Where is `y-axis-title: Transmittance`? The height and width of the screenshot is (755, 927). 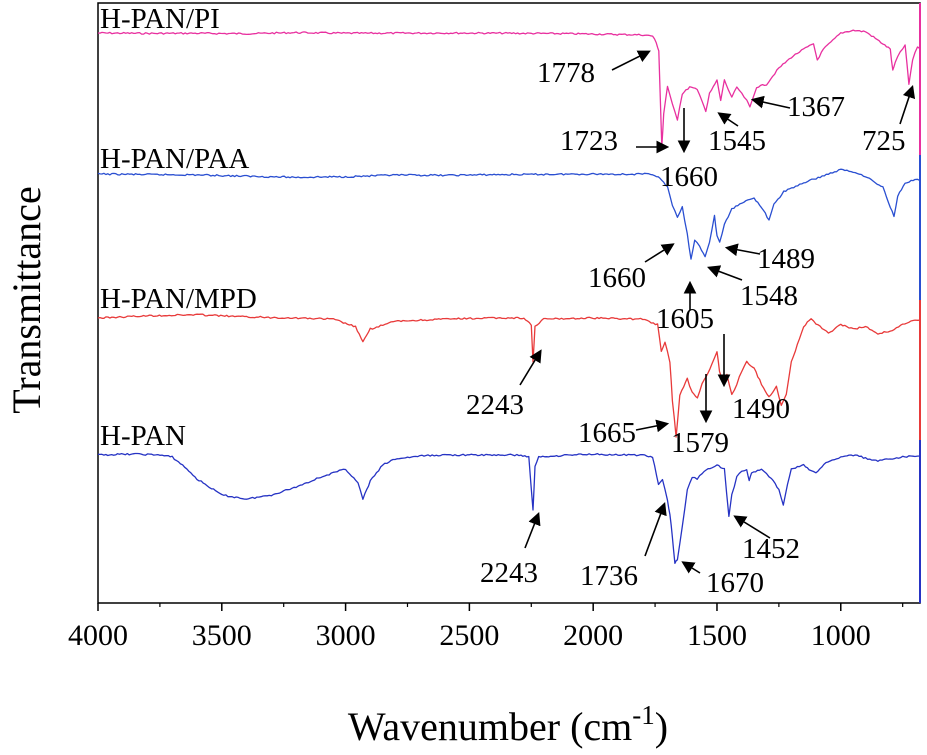 y-axis-title: Transmittance is located at coordinates (26, 299).